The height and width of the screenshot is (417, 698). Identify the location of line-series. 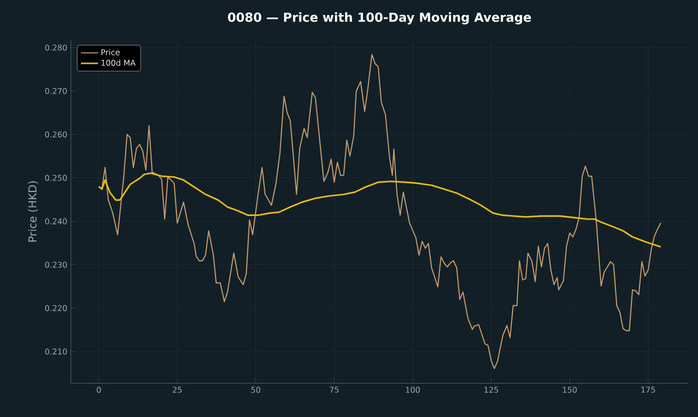
(380, 210).